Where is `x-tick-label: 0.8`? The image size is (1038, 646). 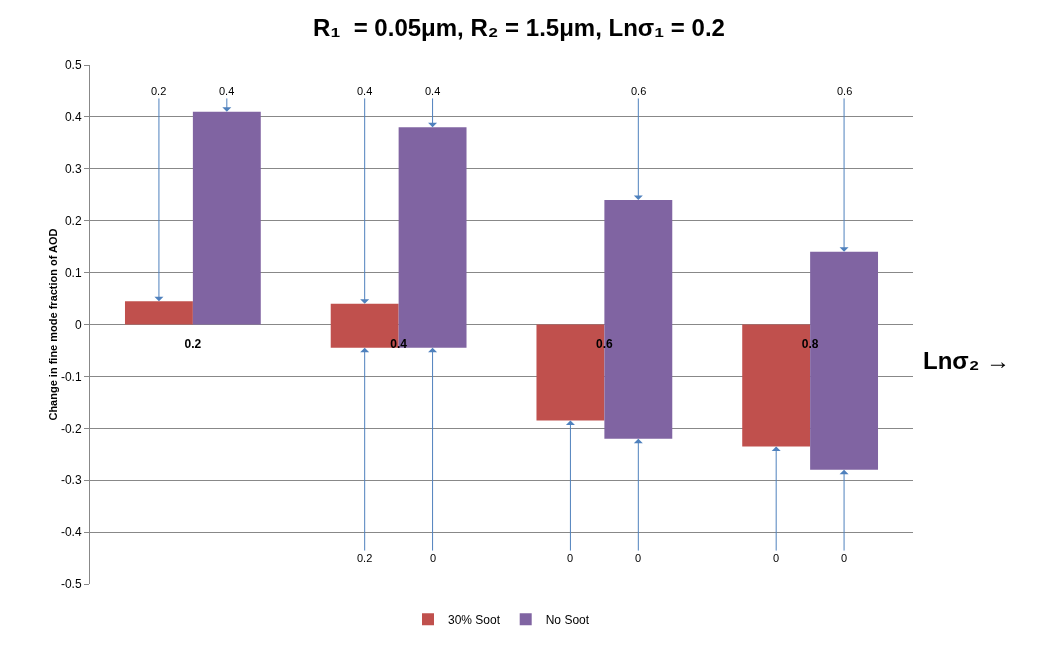
x-tick-label: 0.8 is located at coordinates (810, 343).